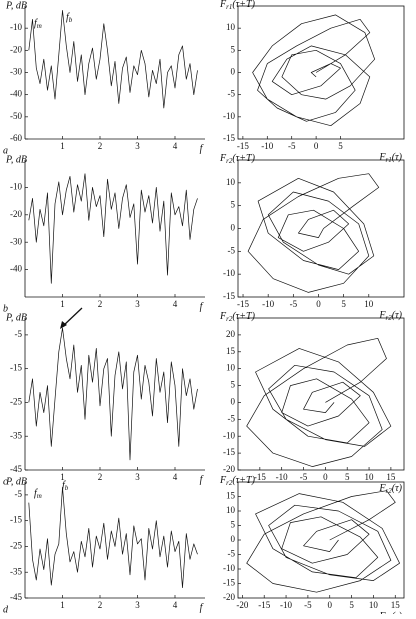 The image size is (416, 619). Describe the element at coordinates (233, 228) in the screenshot. I see `y-tick-label: 0` at that location.